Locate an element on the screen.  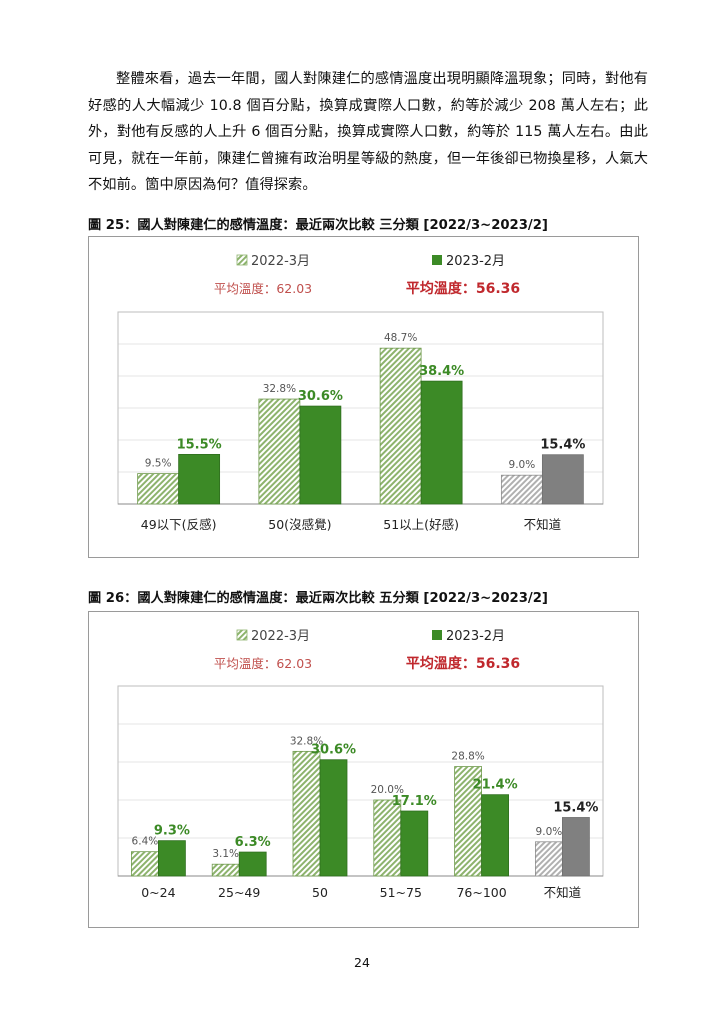
plot-area is located at coordinates (360, 781).